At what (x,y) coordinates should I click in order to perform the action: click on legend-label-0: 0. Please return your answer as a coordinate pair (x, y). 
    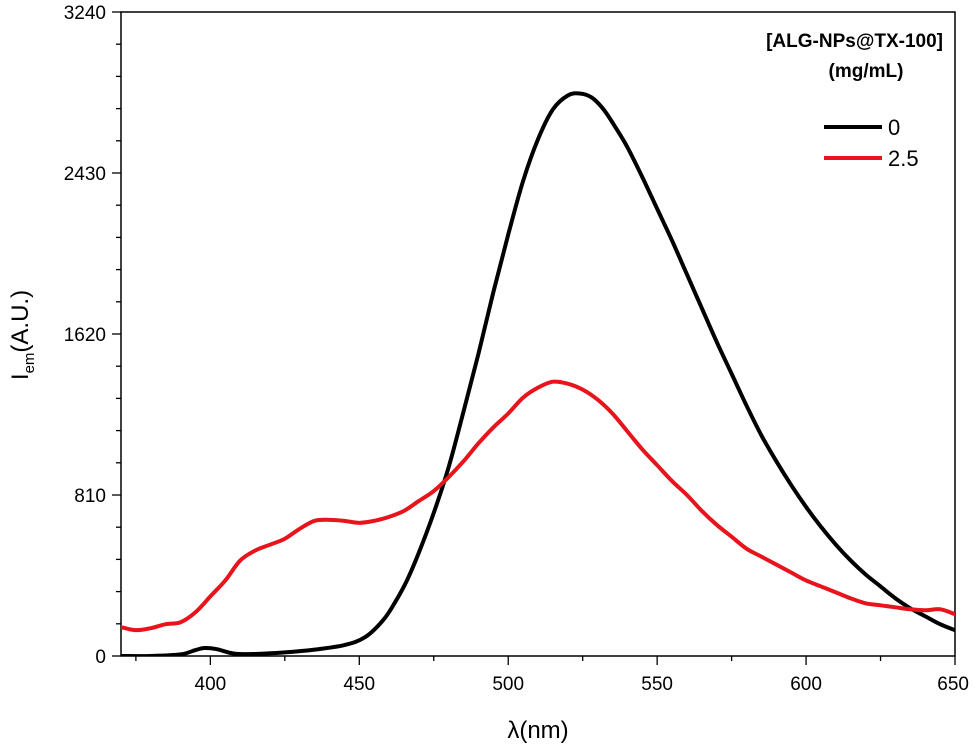
    Looking at the image, I should click on (894, 127).